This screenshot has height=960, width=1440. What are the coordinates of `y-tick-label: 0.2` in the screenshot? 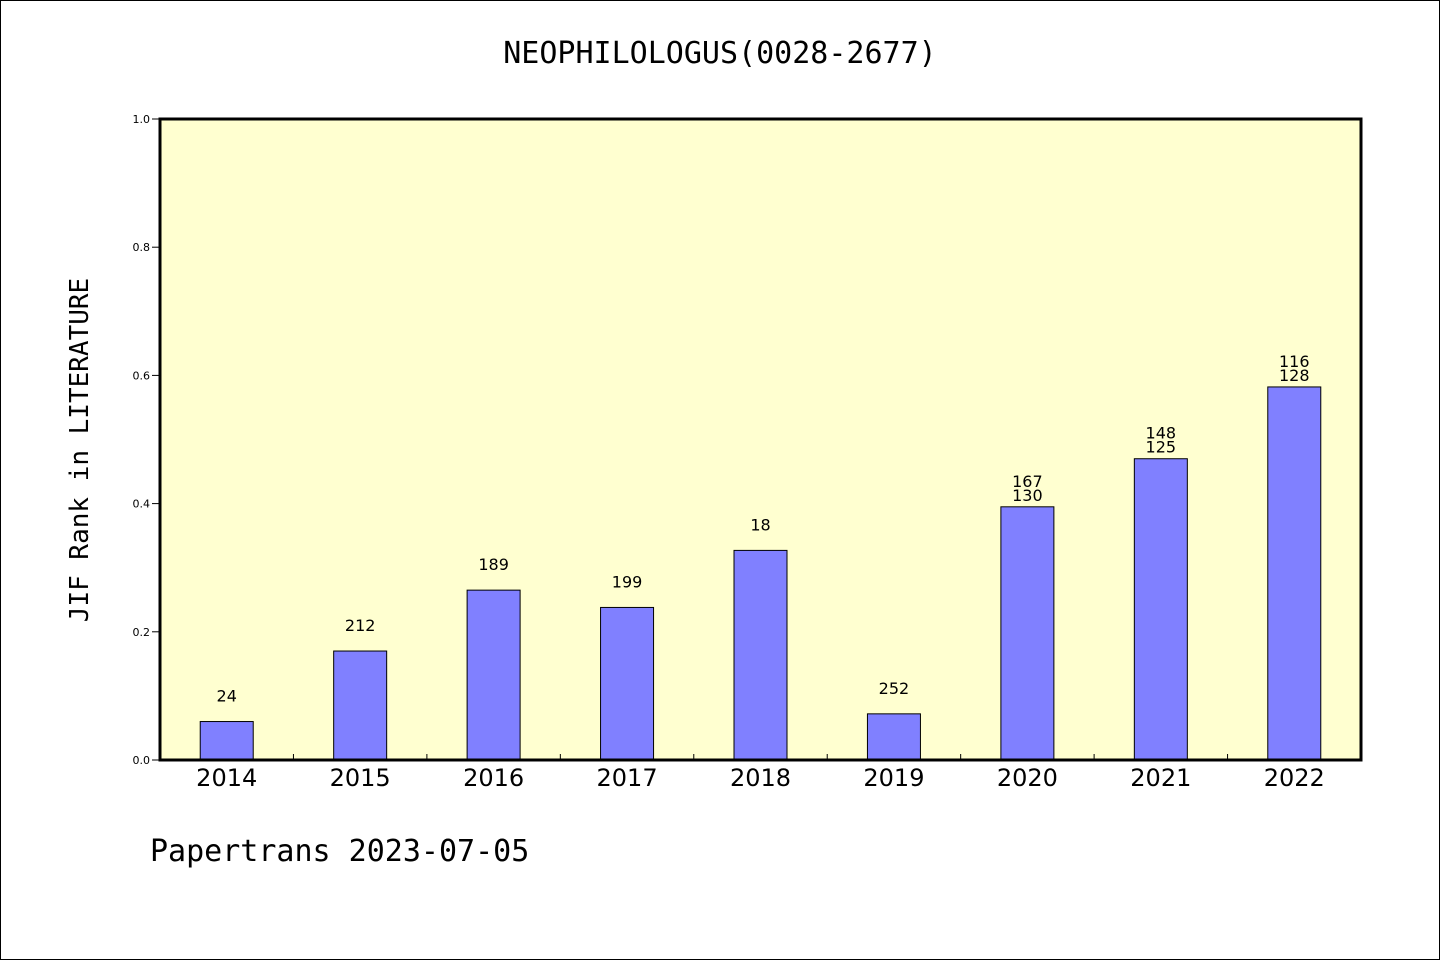 It's located at (142, 632).